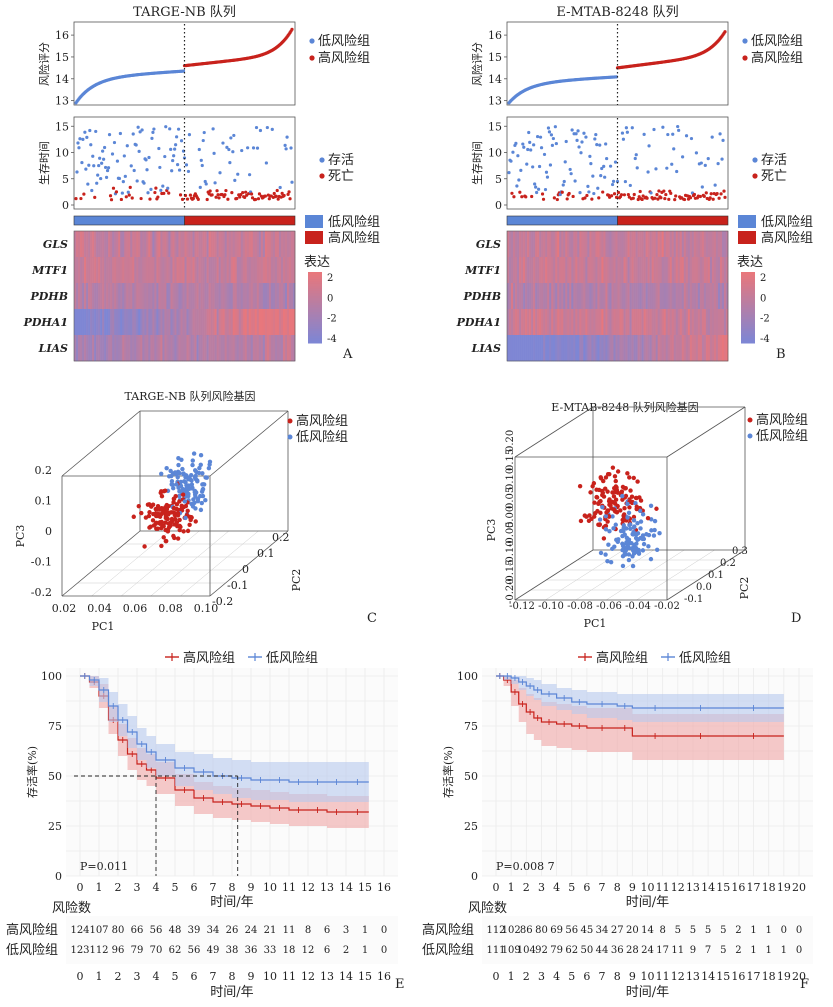 The width and height of the screenshot is (833, 1007). Describe the element at coordinates (213, 930) in the screenshot. I see `risk-table-value: 34` at that location.